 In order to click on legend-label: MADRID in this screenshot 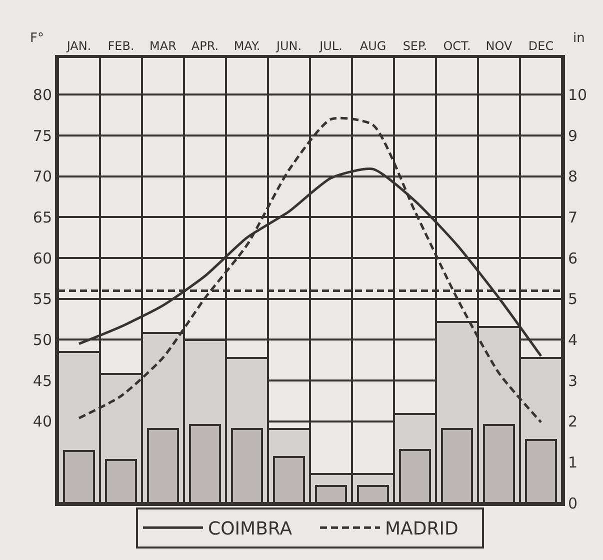, I will do `click(430, 529)`.